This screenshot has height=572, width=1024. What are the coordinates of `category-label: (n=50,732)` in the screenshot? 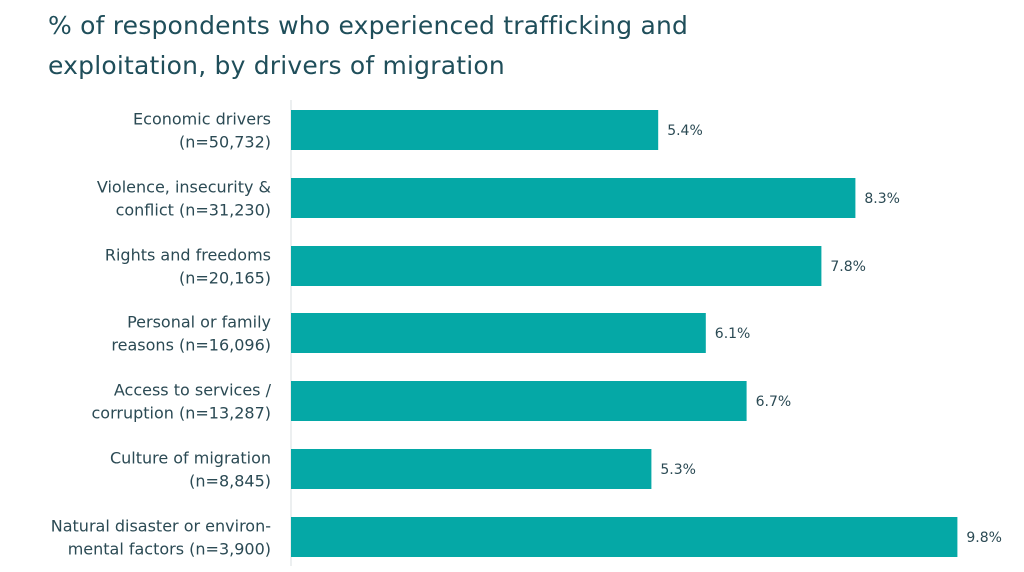 It's located at (225, 142).